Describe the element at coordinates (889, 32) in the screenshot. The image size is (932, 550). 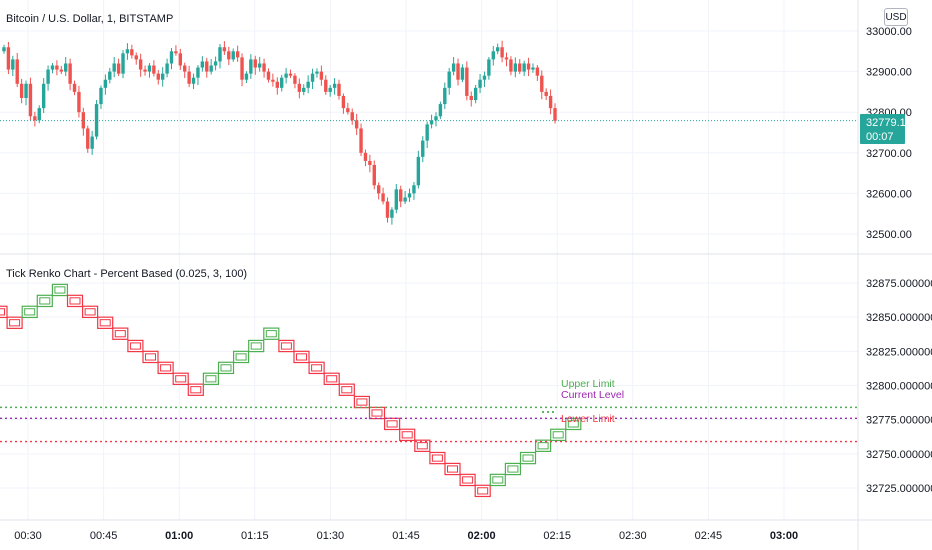
I see `y-tick-label: 33000.00` at that location.